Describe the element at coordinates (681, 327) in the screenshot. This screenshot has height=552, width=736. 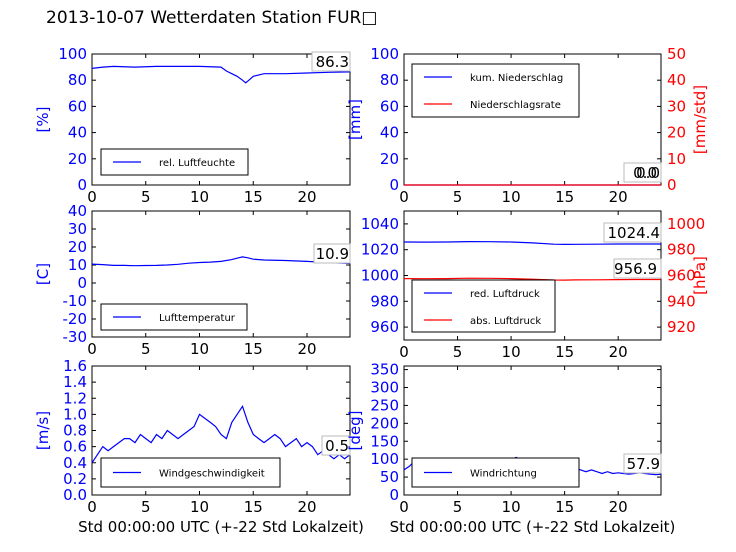
I see `y2-tick-label: 920` at that location.